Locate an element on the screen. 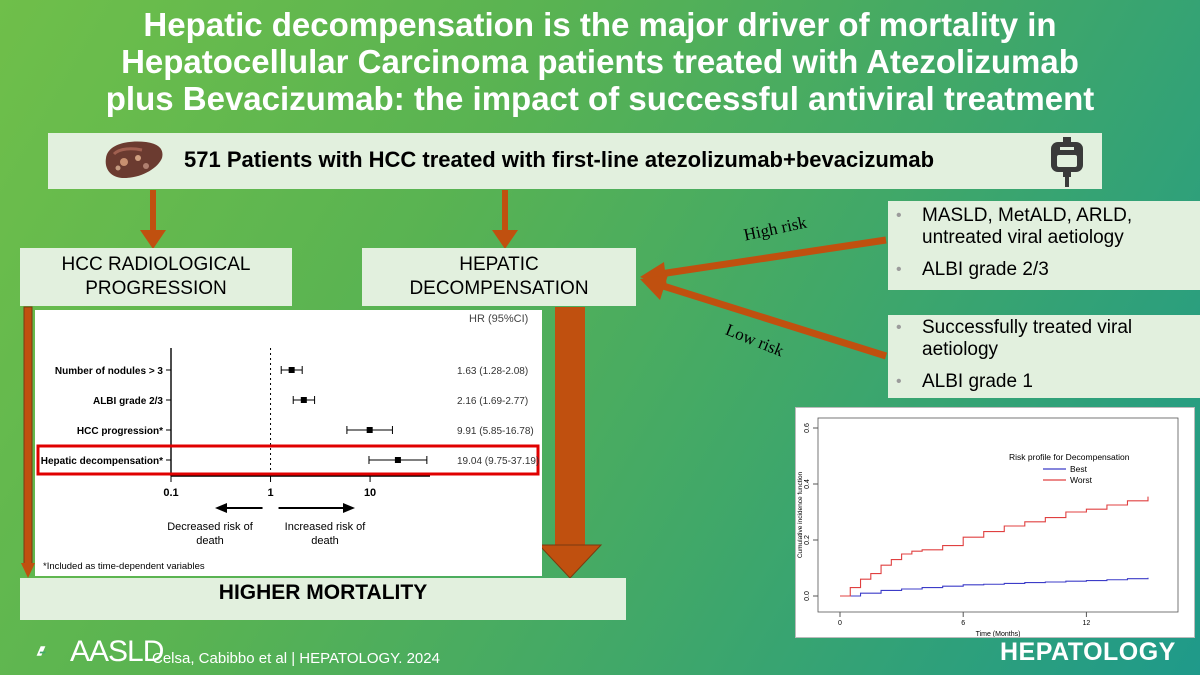  down-arrow-to-decompensation is located at coordinates (505, 219).